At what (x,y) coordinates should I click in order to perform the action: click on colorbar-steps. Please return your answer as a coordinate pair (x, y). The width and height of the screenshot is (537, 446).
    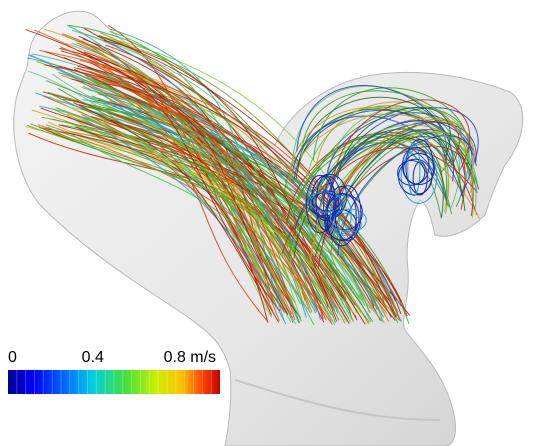
    Looking at the image, I should click on (114, 382).